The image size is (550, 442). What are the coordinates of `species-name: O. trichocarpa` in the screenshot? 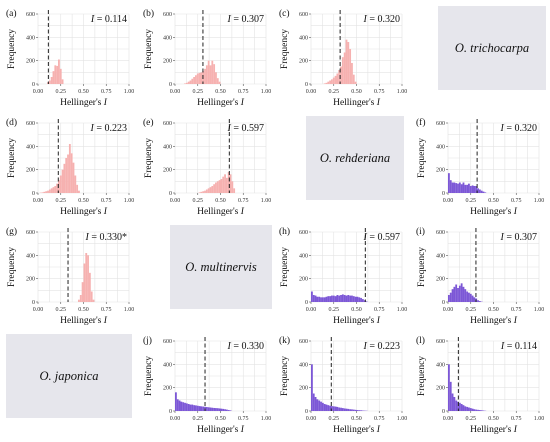 It's located at (492, 47).